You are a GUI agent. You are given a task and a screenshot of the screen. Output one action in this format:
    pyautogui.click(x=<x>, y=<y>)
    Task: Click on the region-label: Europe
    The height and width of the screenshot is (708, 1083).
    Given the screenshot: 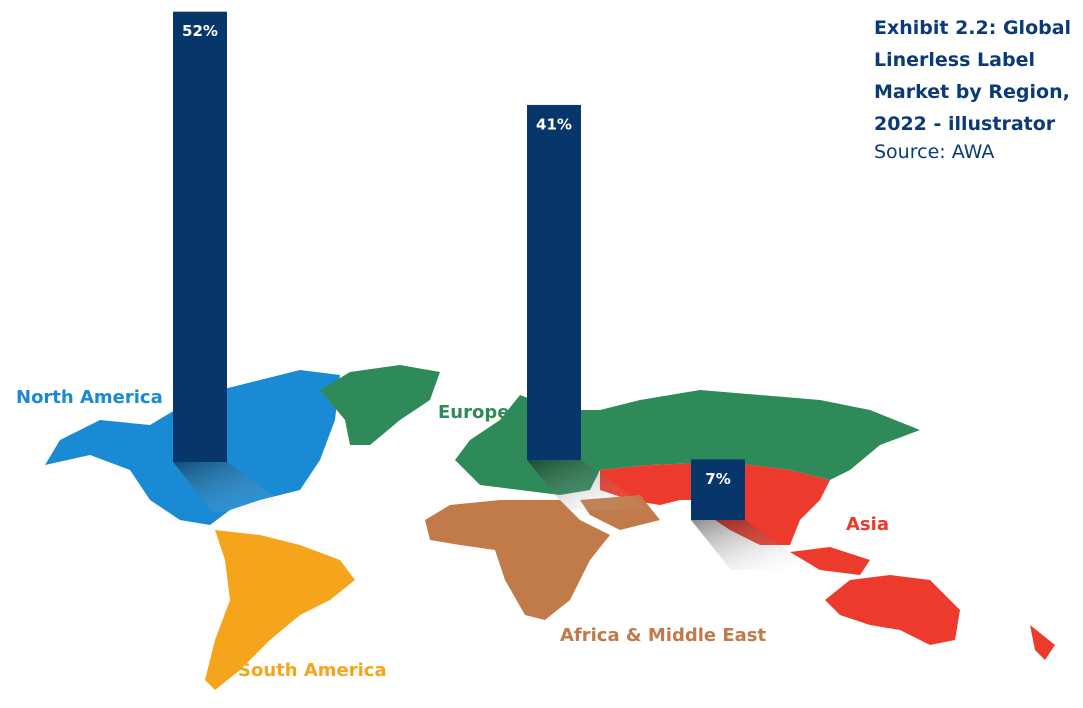 What is the action you would take?
    pyautogui.click(x=473, y=412)
    